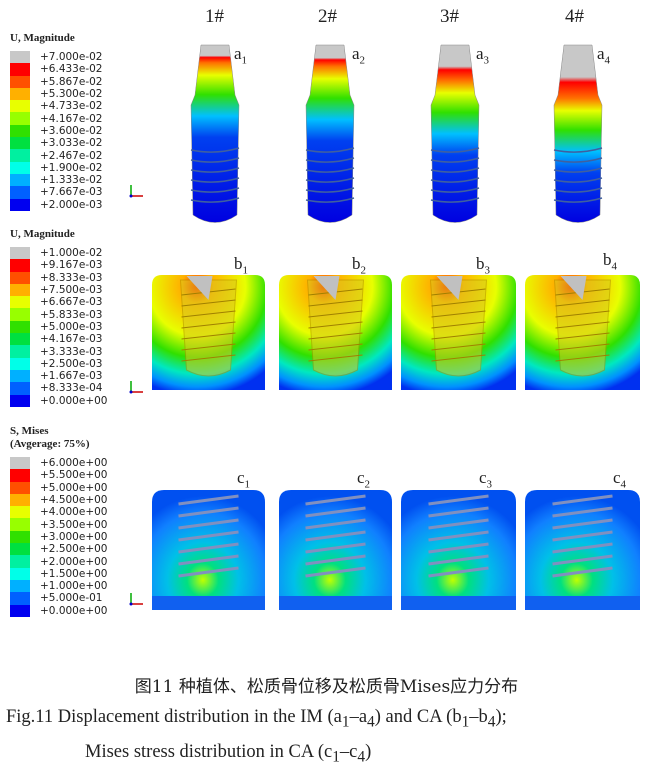 This screenshot has height=778, width=653. I want to click on legend-label: +5.000e-03, so click(71, 326).